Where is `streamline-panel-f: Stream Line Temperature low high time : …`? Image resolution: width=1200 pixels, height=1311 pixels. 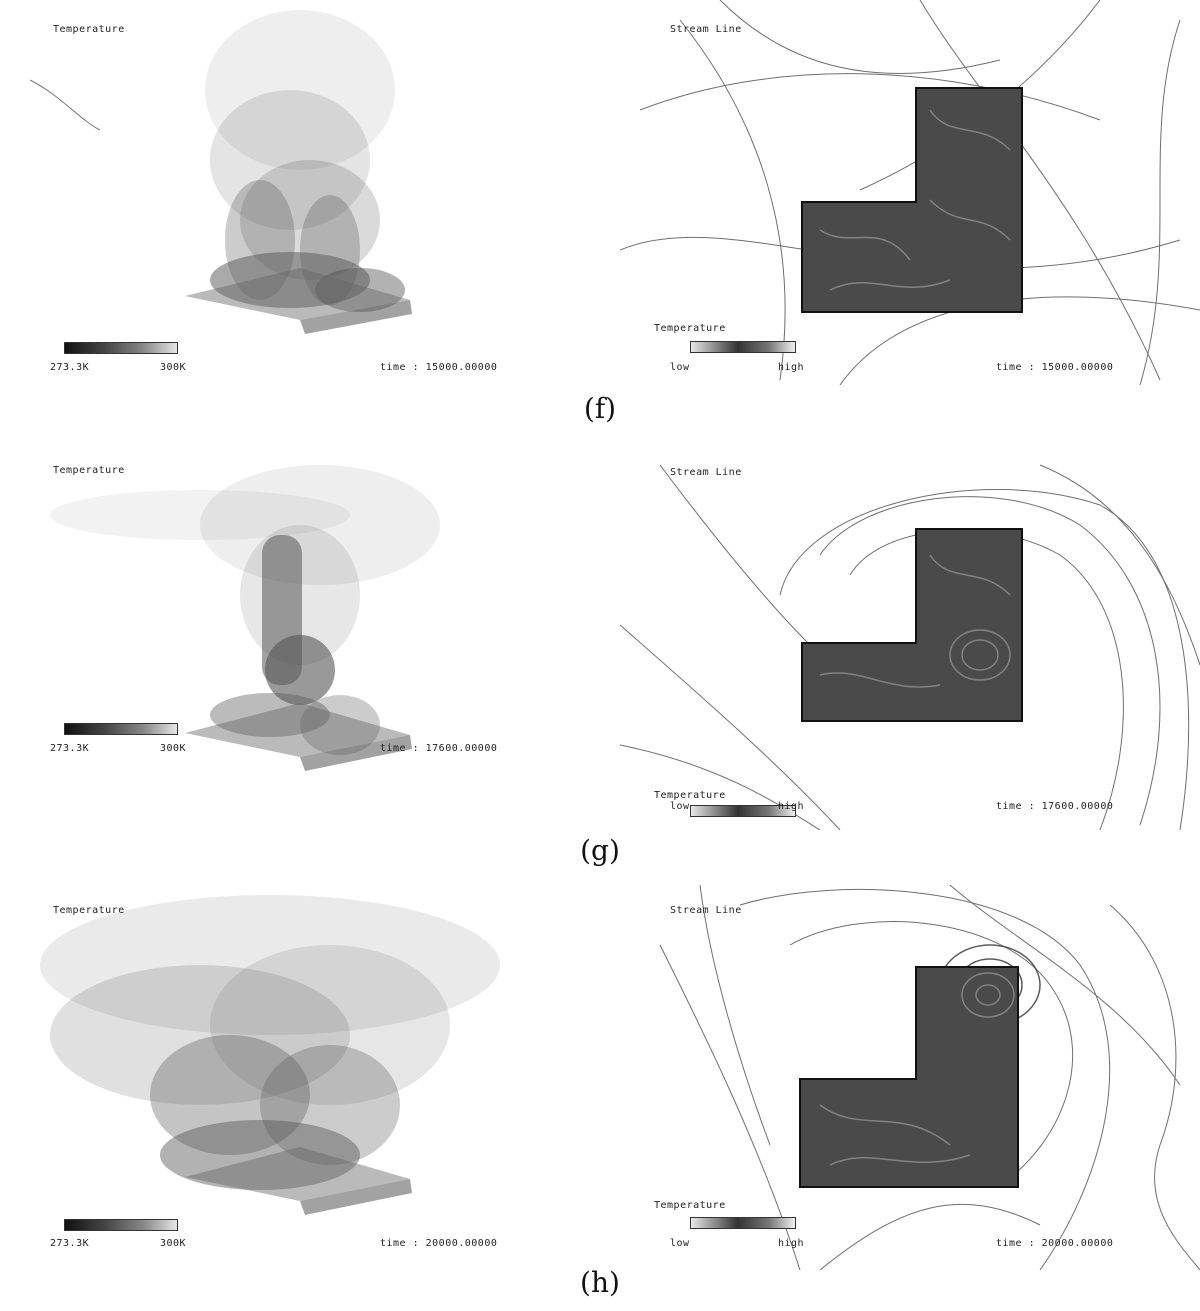
streamline-panel-f: Stream Line Temperature low high time : … is located at coordinates (910, 192).